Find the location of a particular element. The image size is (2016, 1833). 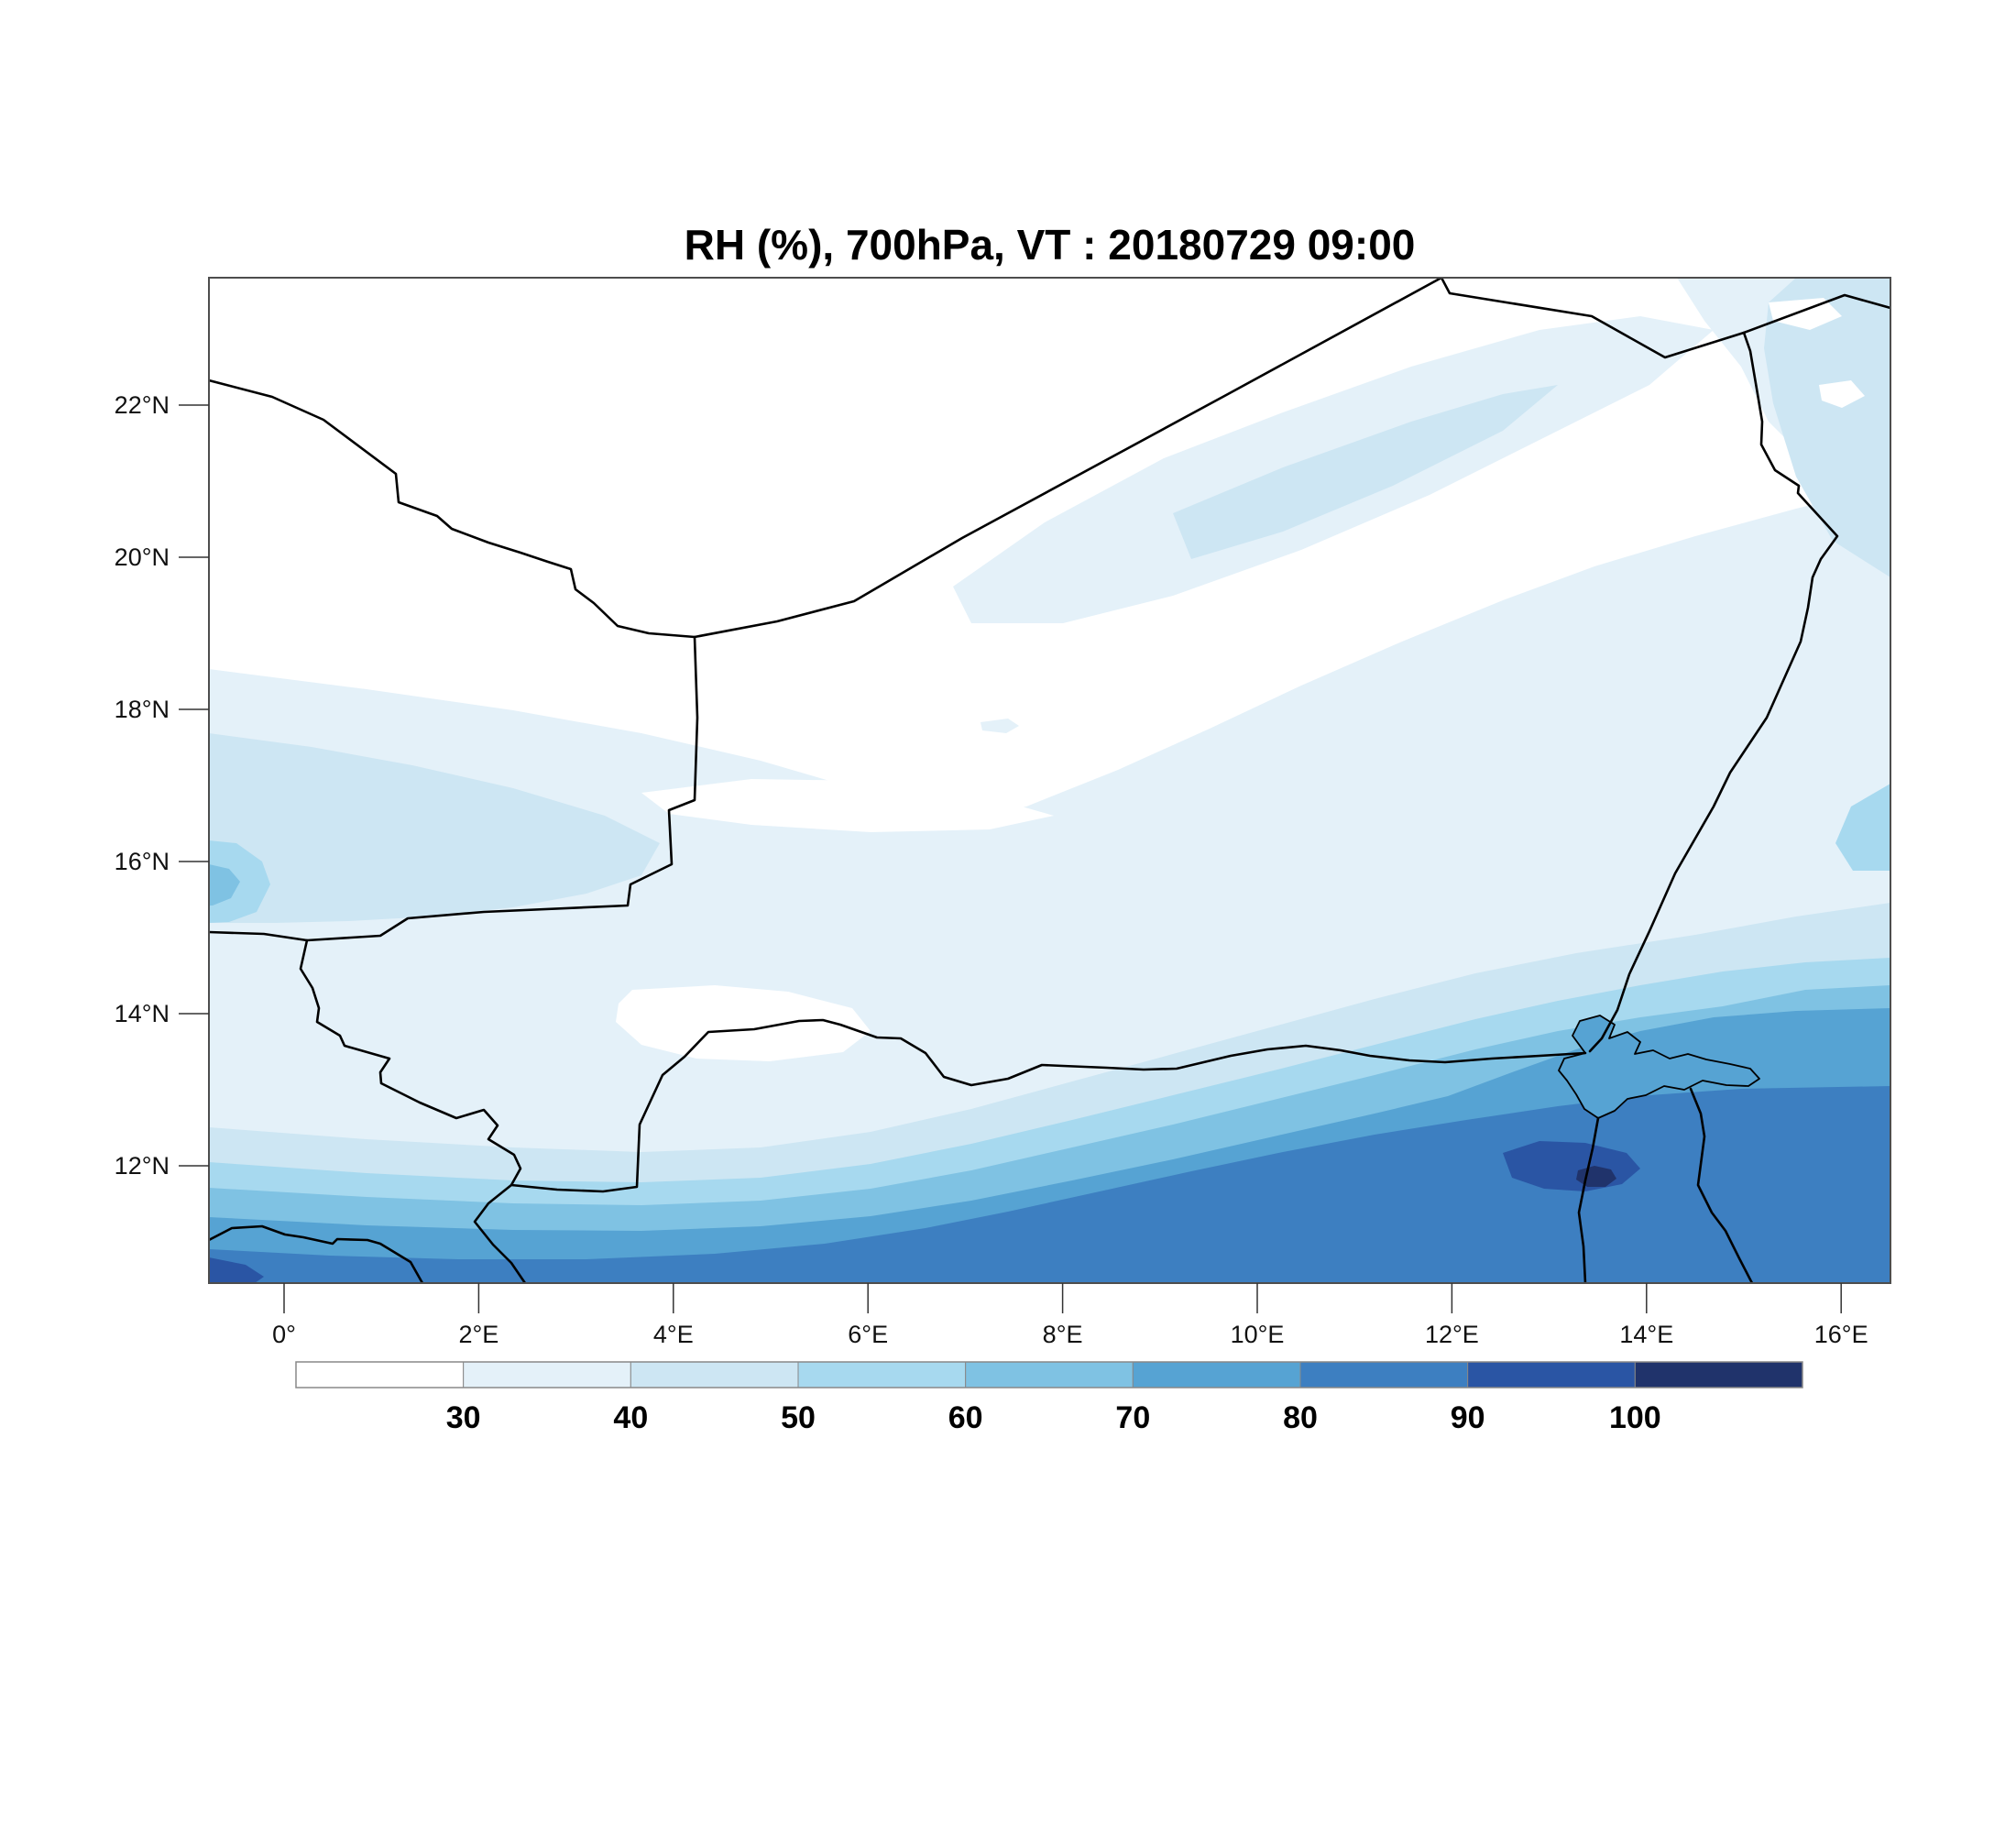

contour-region->=90 is located at coordinates (236, 1270).